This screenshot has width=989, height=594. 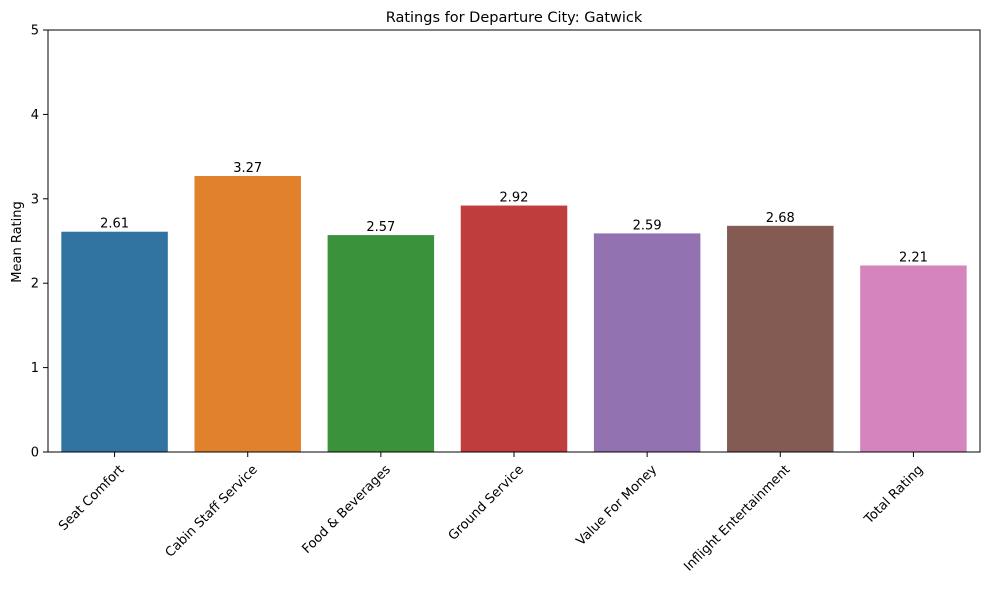 What do you see at coordinates (737, 518) in the screenshot?
I see `x-tick-label-5: Inflight Entertainment` at bounding box center [737, 518].